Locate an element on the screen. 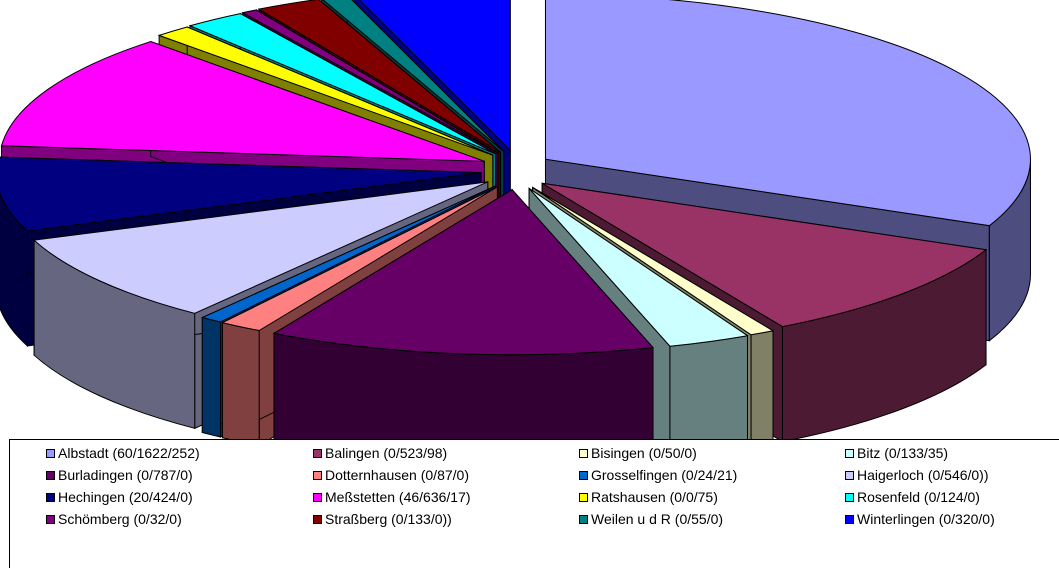  legend-label: Dotternhausen (0/87/0) is located at coordinates (397, 475).